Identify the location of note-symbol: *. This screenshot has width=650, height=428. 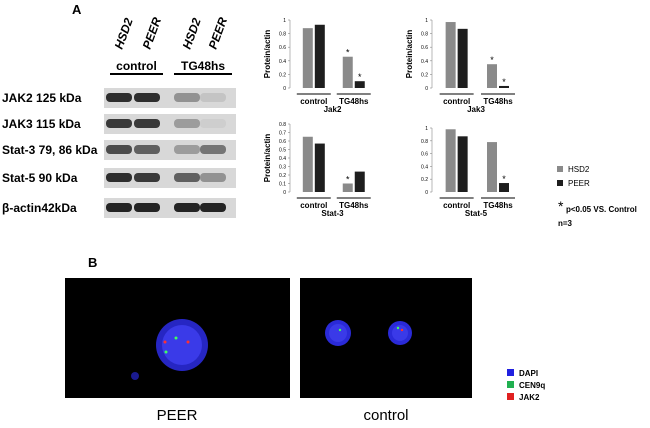
(561, 206).